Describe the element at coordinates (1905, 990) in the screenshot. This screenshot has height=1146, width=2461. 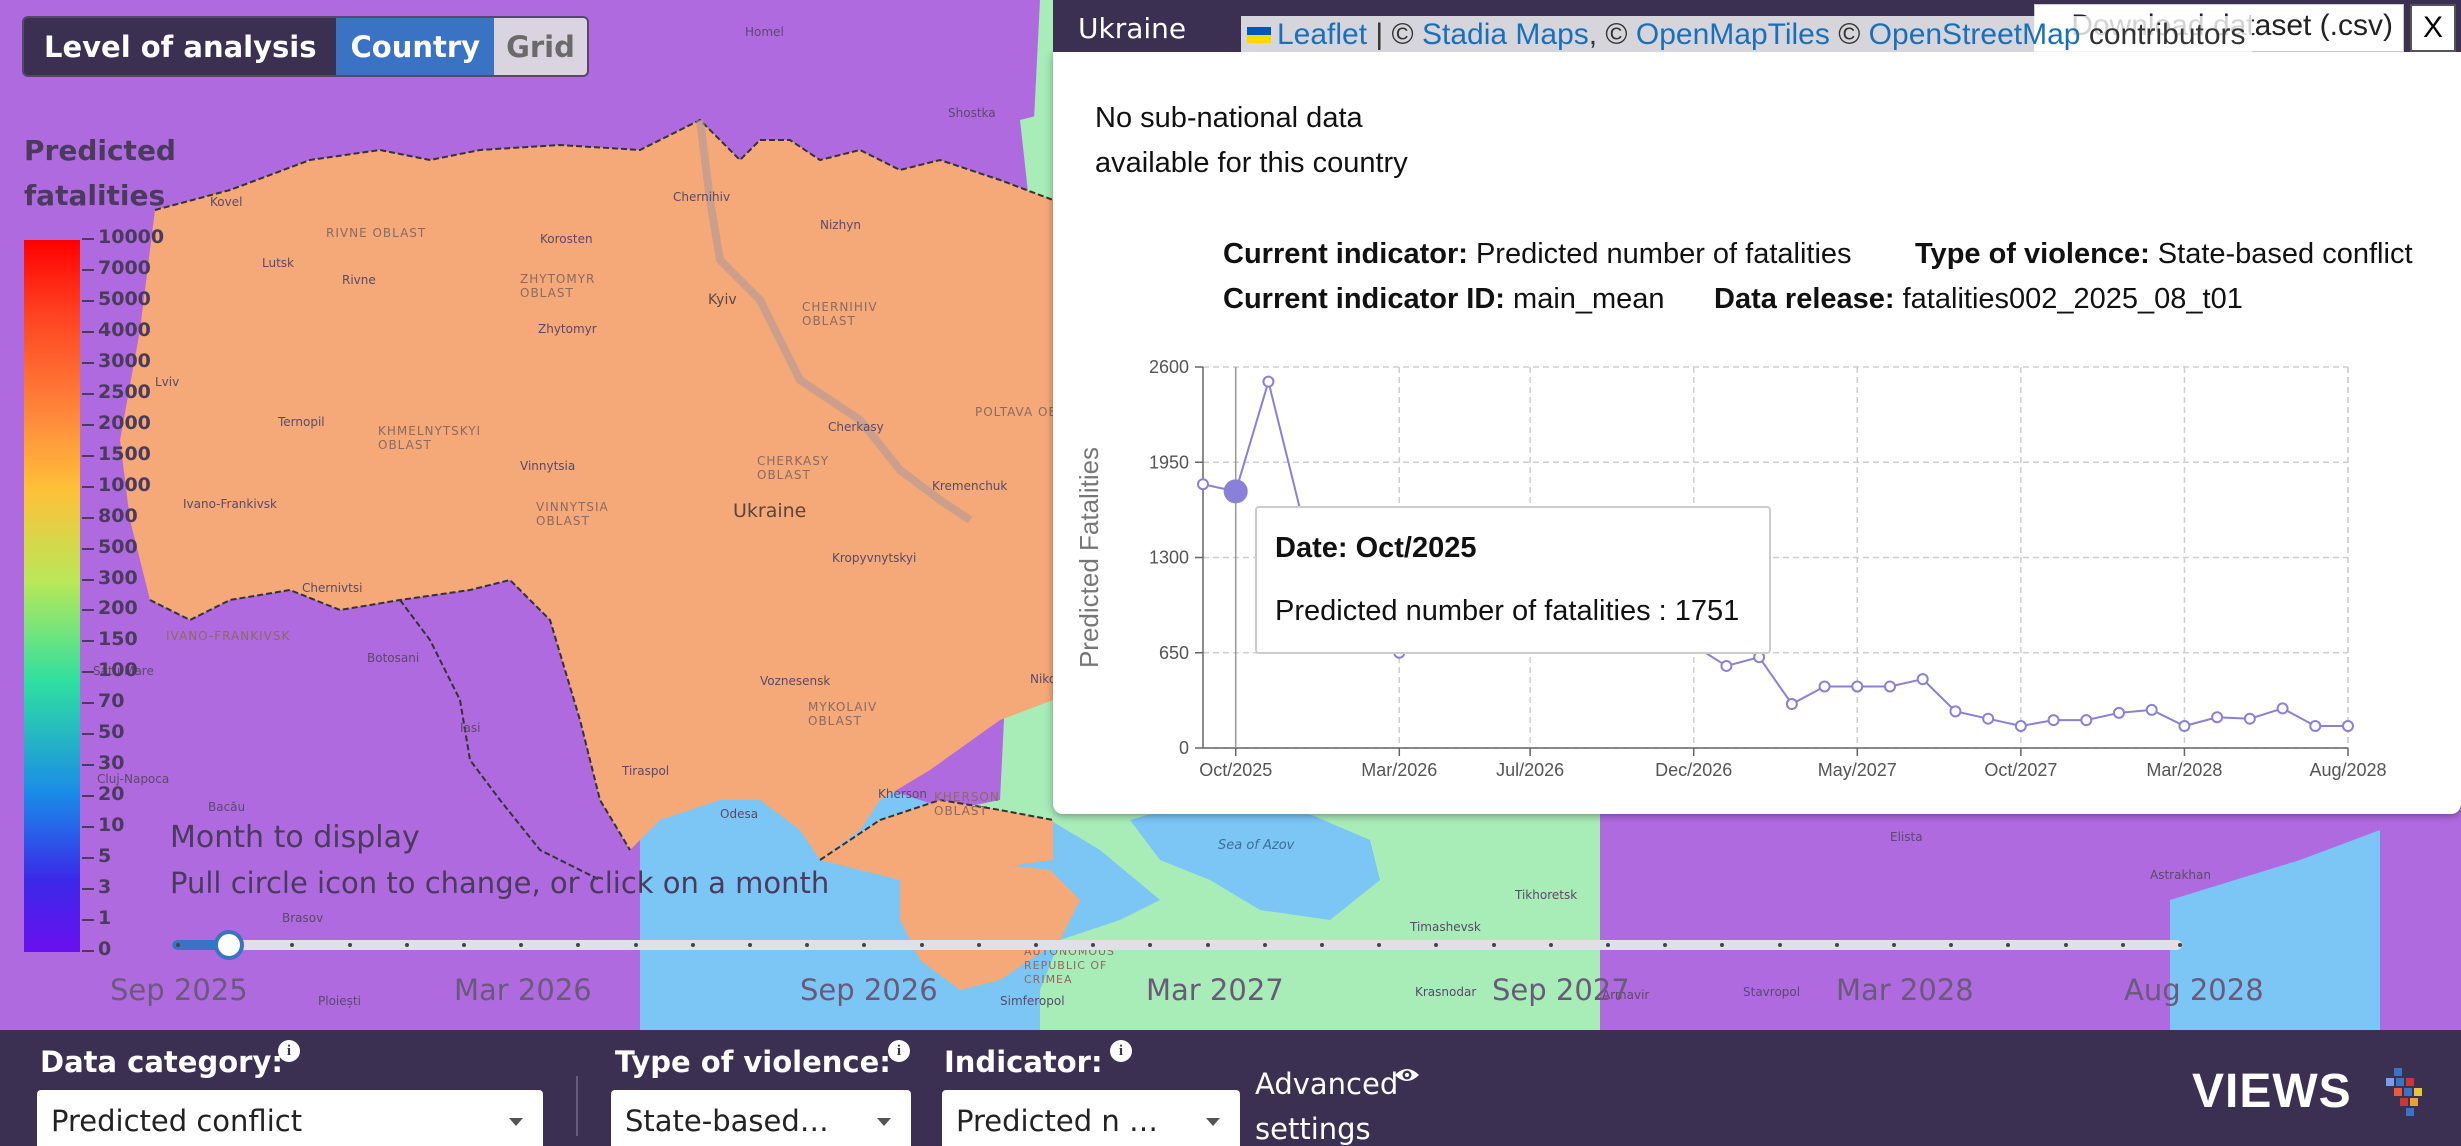
I see `month-slider-label: Mar 2028` at that location.